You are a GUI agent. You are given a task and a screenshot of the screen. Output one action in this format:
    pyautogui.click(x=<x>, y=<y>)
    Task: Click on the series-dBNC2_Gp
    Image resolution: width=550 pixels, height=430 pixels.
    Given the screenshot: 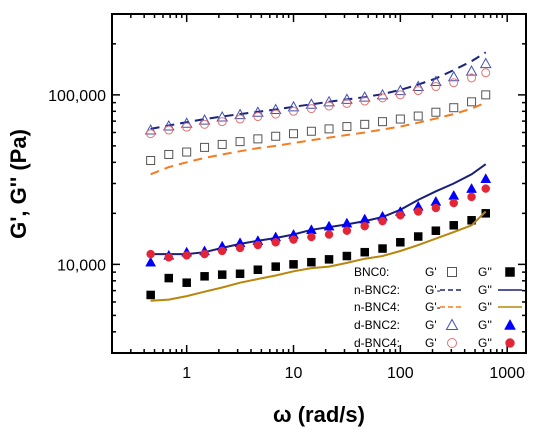 What is the action you would take?
    pyautogui.click(x=318, y=96)
    